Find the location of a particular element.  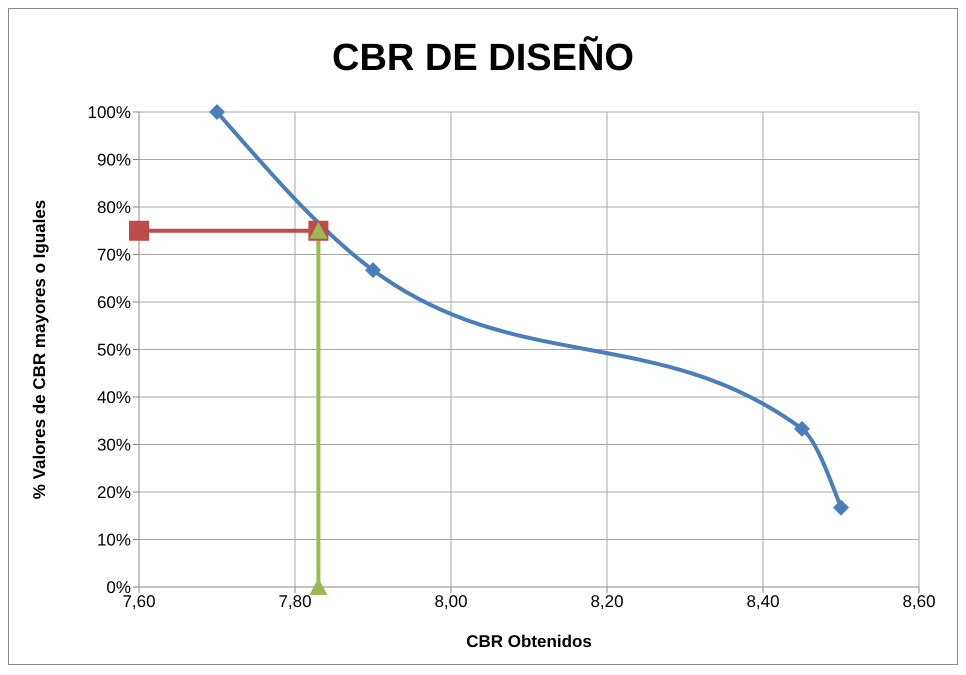

x-axis-title: CBR Obtenidos is located at coordinates (529, 641).